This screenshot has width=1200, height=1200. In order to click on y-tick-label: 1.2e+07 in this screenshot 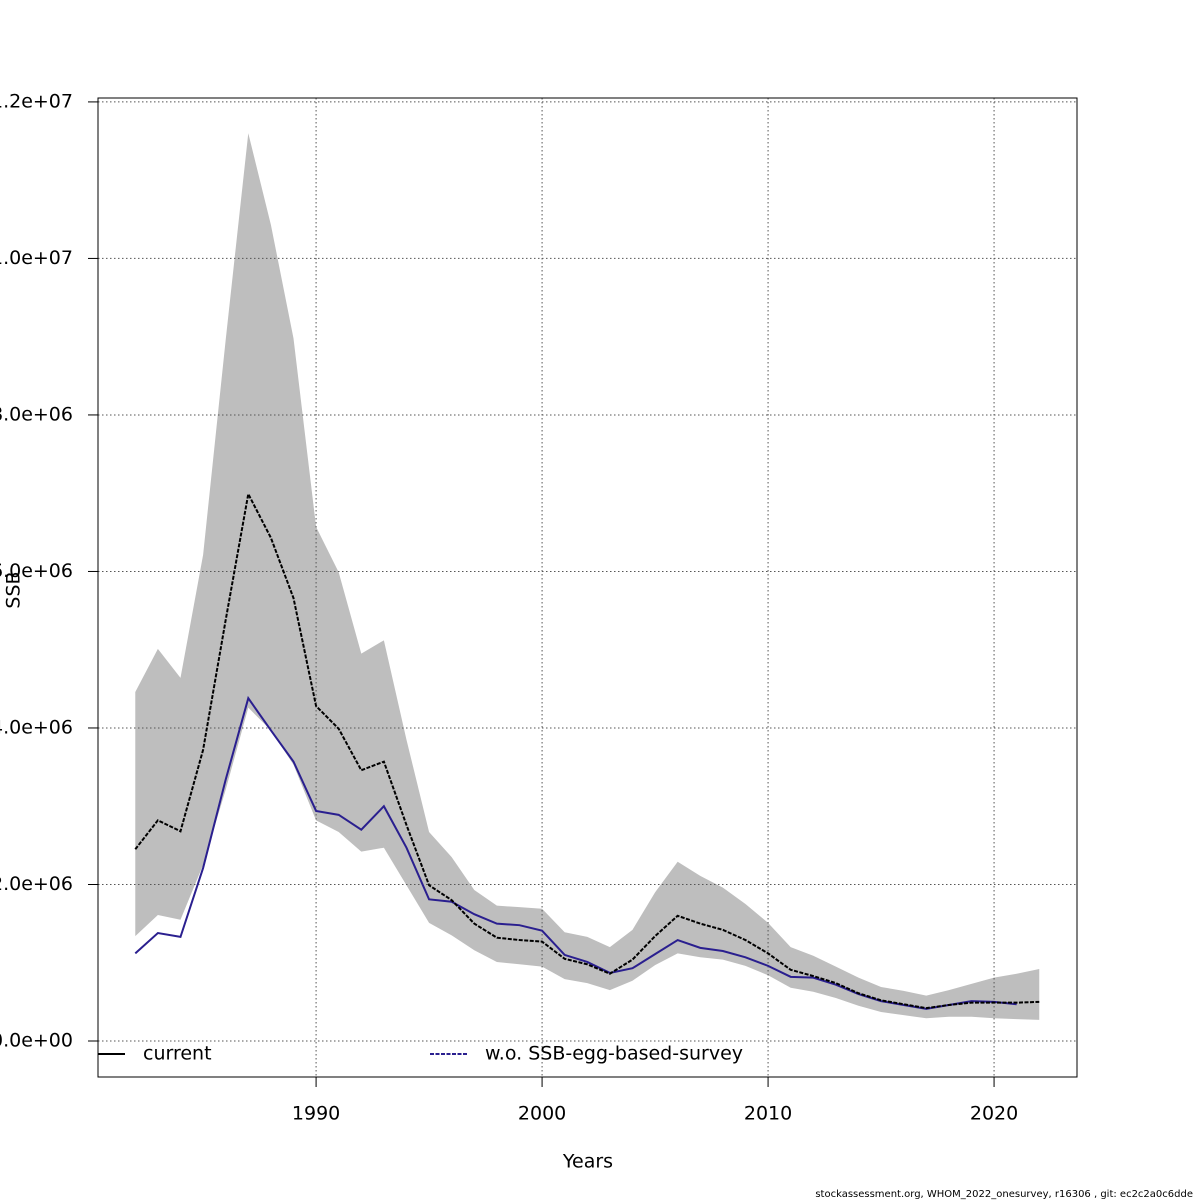, I will do `click(36, 101)`.